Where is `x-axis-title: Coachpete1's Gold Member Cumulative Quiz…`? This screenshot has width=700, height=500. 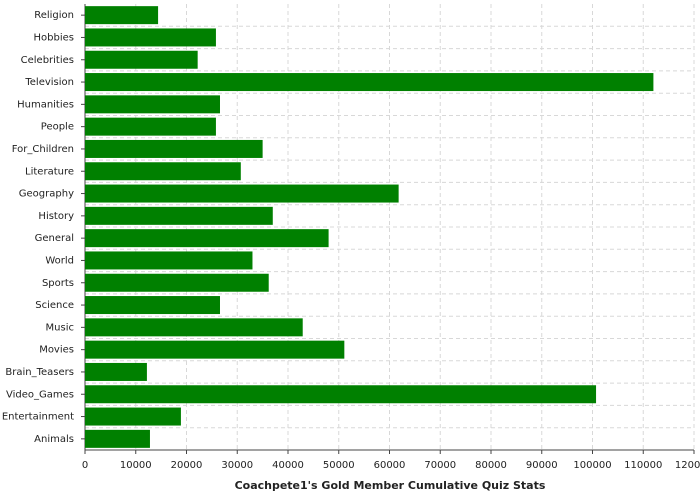 x-axis-title: Coachpete1's Gold Member Cumulative Quiz… is located at coordinates (390, 485).